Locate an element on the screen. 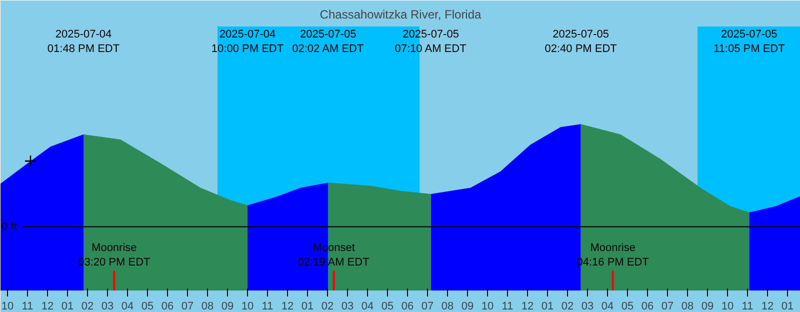 This screenshot has width=800, height=312. ref-line-label: 0 ft is located at coordinates (9, 226).